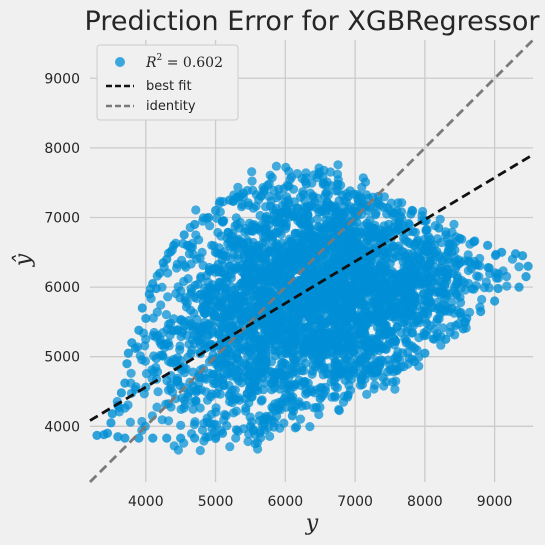 The width and height of the screenshot is (545, 545). I want to click on legend-marker, so click(120, 62).